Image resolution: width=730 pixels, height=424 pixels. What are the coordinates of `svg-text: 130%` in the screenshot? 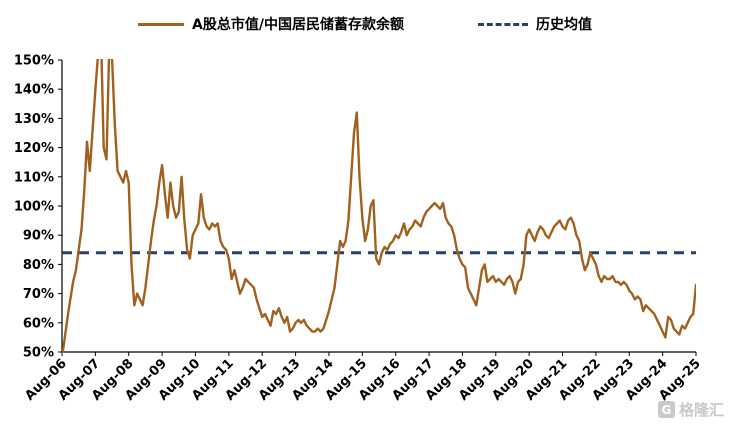 It's located at (34, 119).